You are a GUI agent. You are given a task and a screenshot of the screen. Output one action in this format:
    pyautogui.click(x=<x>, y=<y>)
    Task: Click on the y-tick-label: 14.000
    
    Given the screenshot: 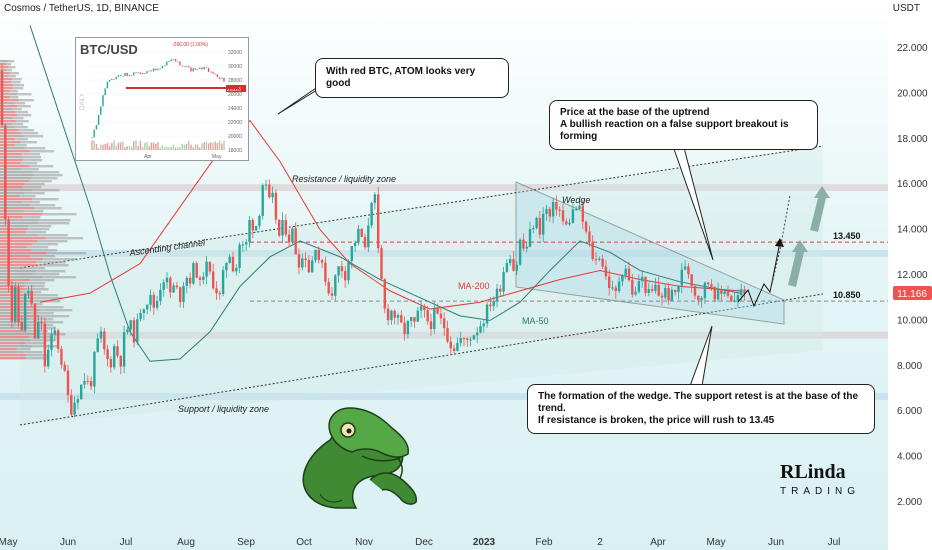 What is the action you would take?
    pyautogui.click(x=912, y=230)
    